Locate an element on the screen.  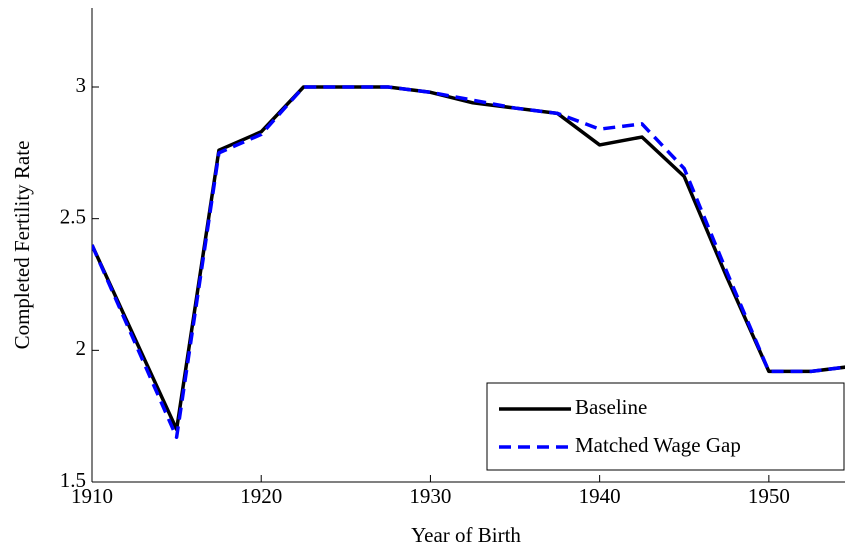
y-tick-label: 3 is located at coordinates (81, 85).